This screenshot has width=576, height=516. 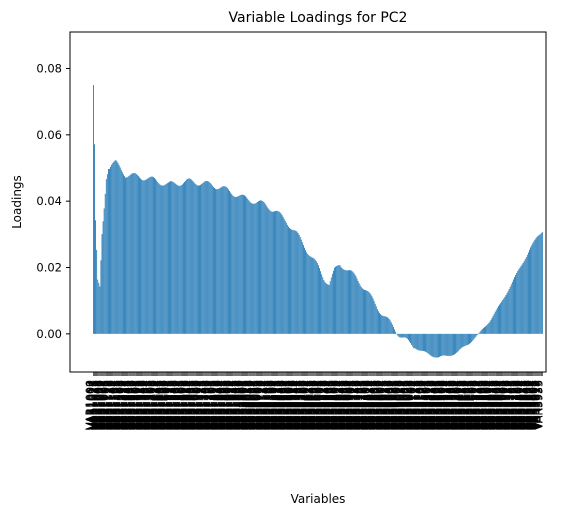 What do you see at coordinates (312, 405) in the screenshot?
I see `x-tick-label: VAR2456` at bounding box center [312, 405].